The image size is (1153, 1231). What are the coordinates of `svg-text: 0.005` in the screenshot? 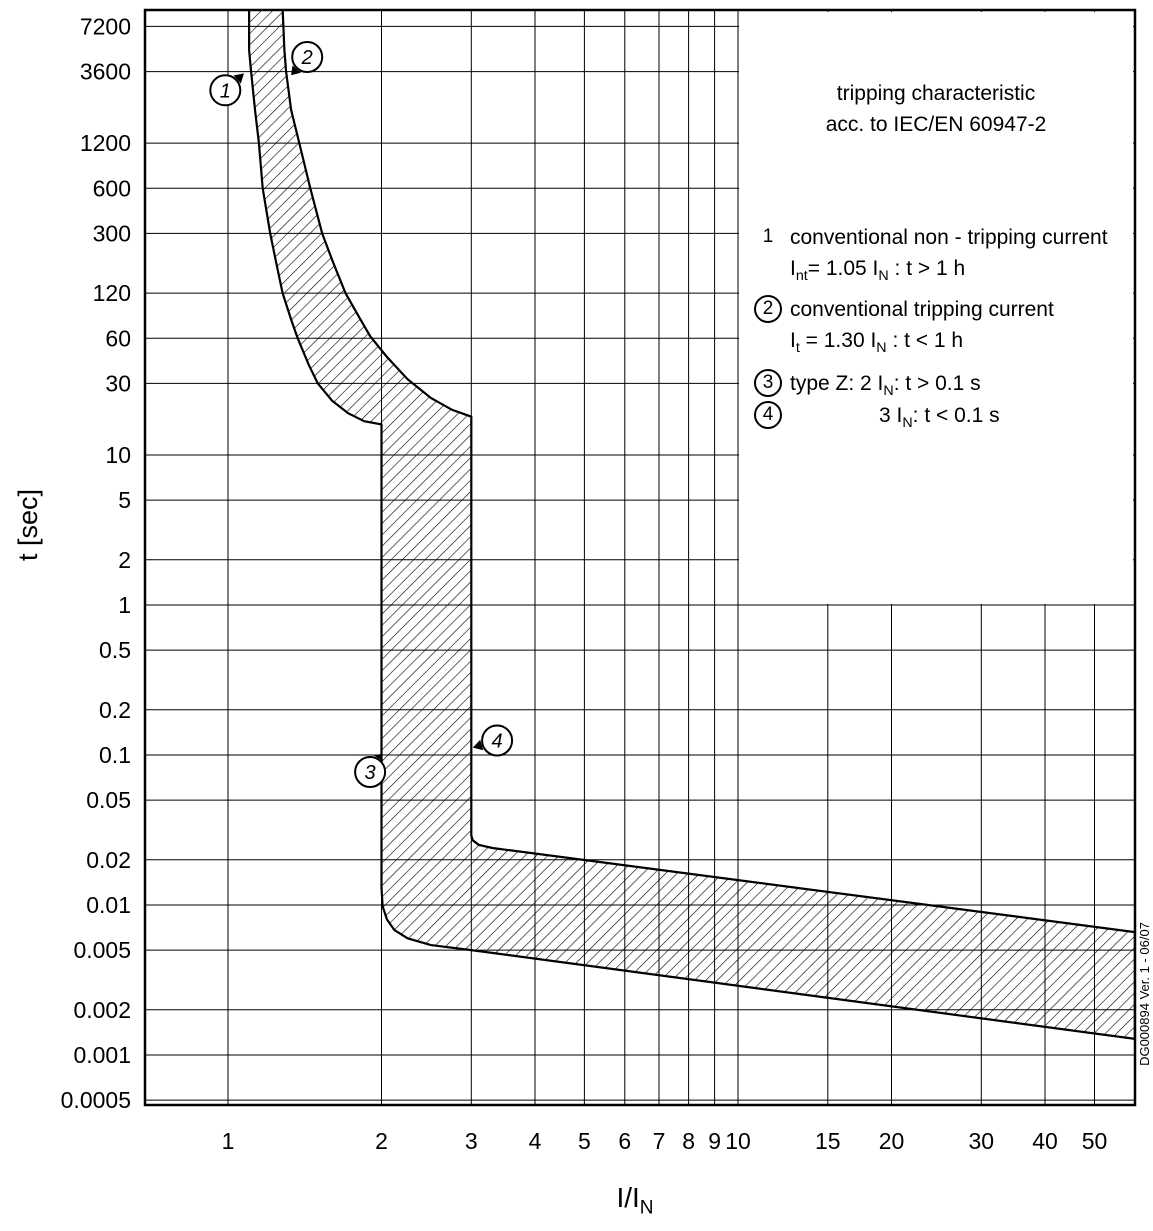 It's located at (102, 950).